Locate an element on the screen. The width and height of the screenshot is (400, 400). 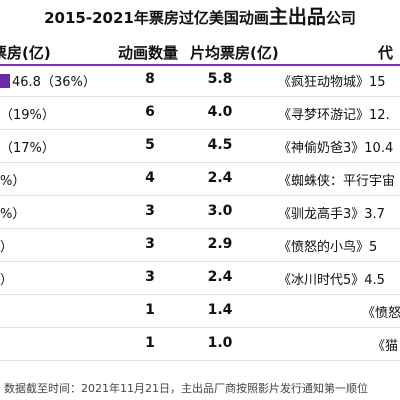
average-box-office: 4.0 is located at coordinates (220, 112).